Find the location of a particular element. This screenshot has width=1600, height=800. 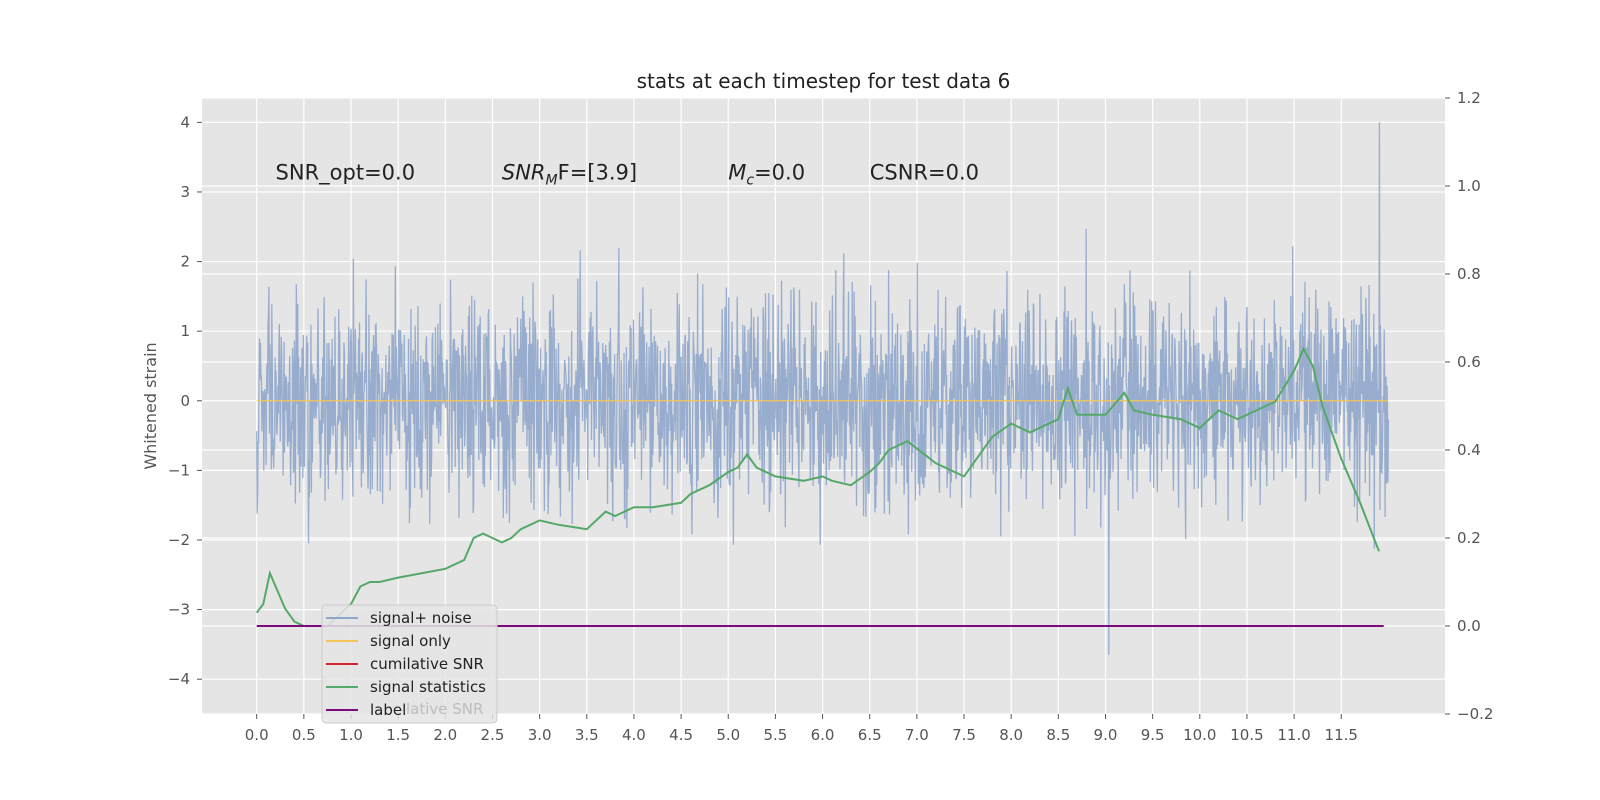

x-tick-label: 6.0 is located at coordinates (823, 735).